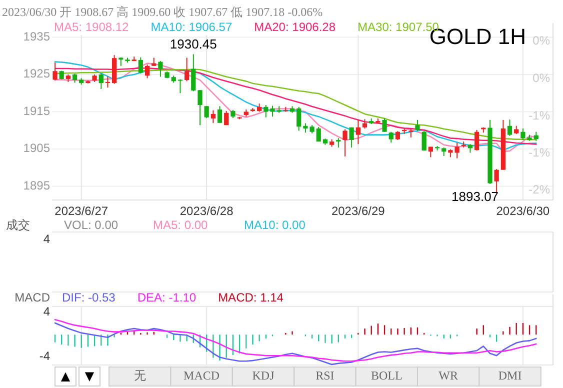  I want to click on text: MA10: 0.00, so click(275, 225).